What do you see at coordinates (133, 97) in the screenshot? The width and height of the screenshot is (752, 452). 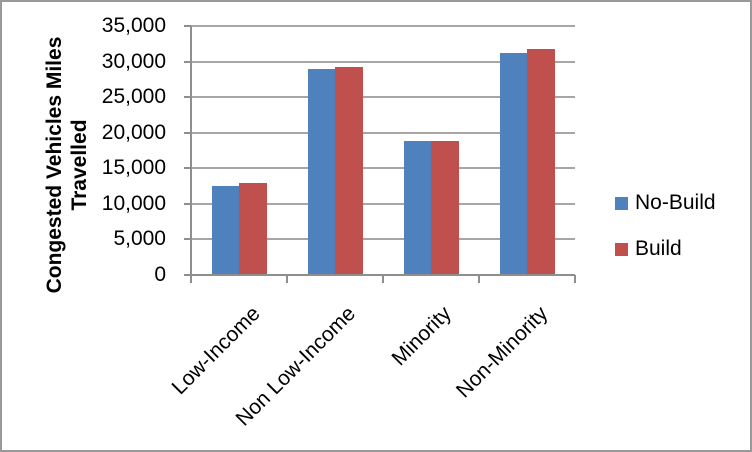 I see `y-tick-label: 25,000` at bounding box center [133, 97].